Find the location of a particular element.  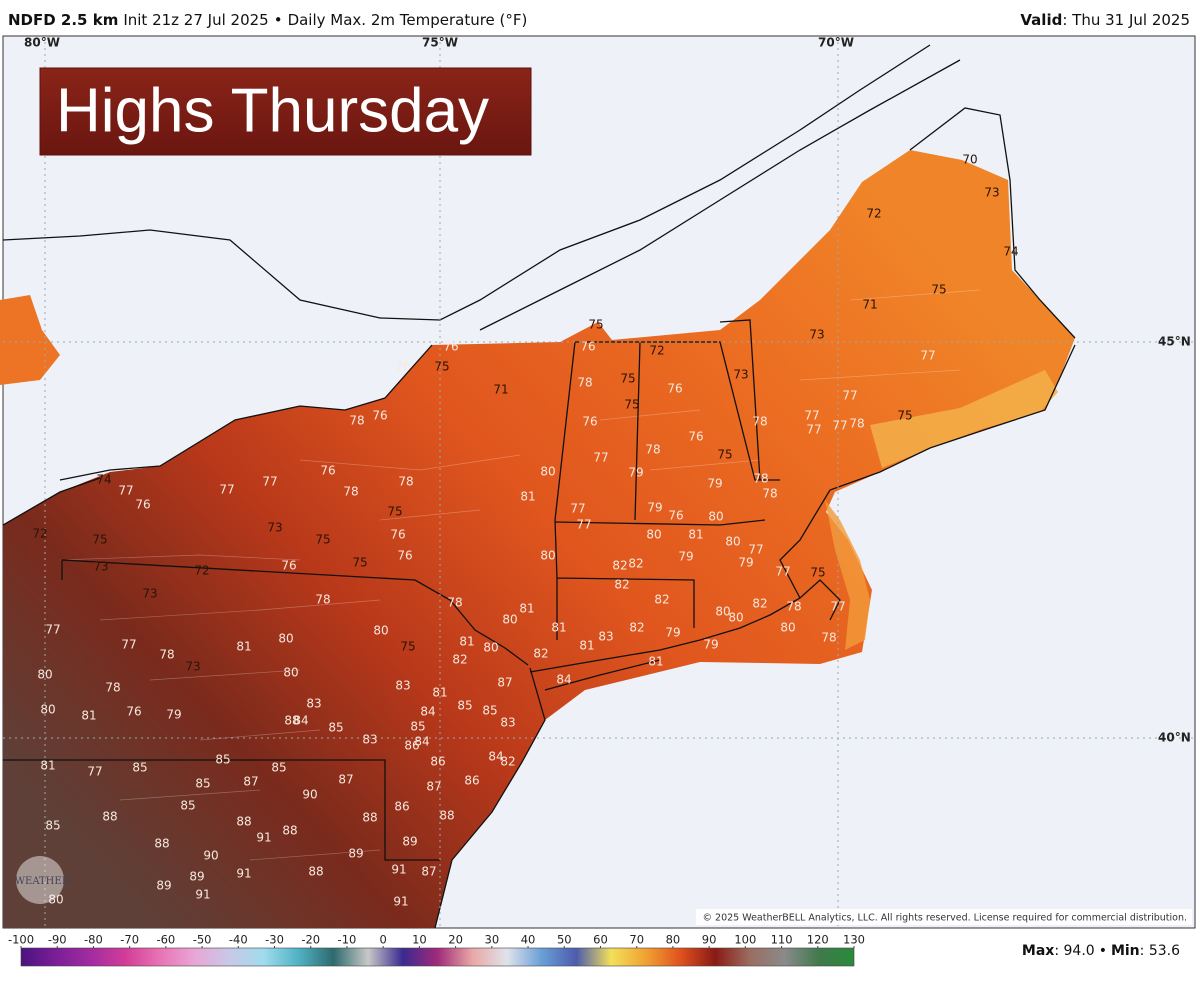

atlantic-coast is located at coordinates (490, 798).